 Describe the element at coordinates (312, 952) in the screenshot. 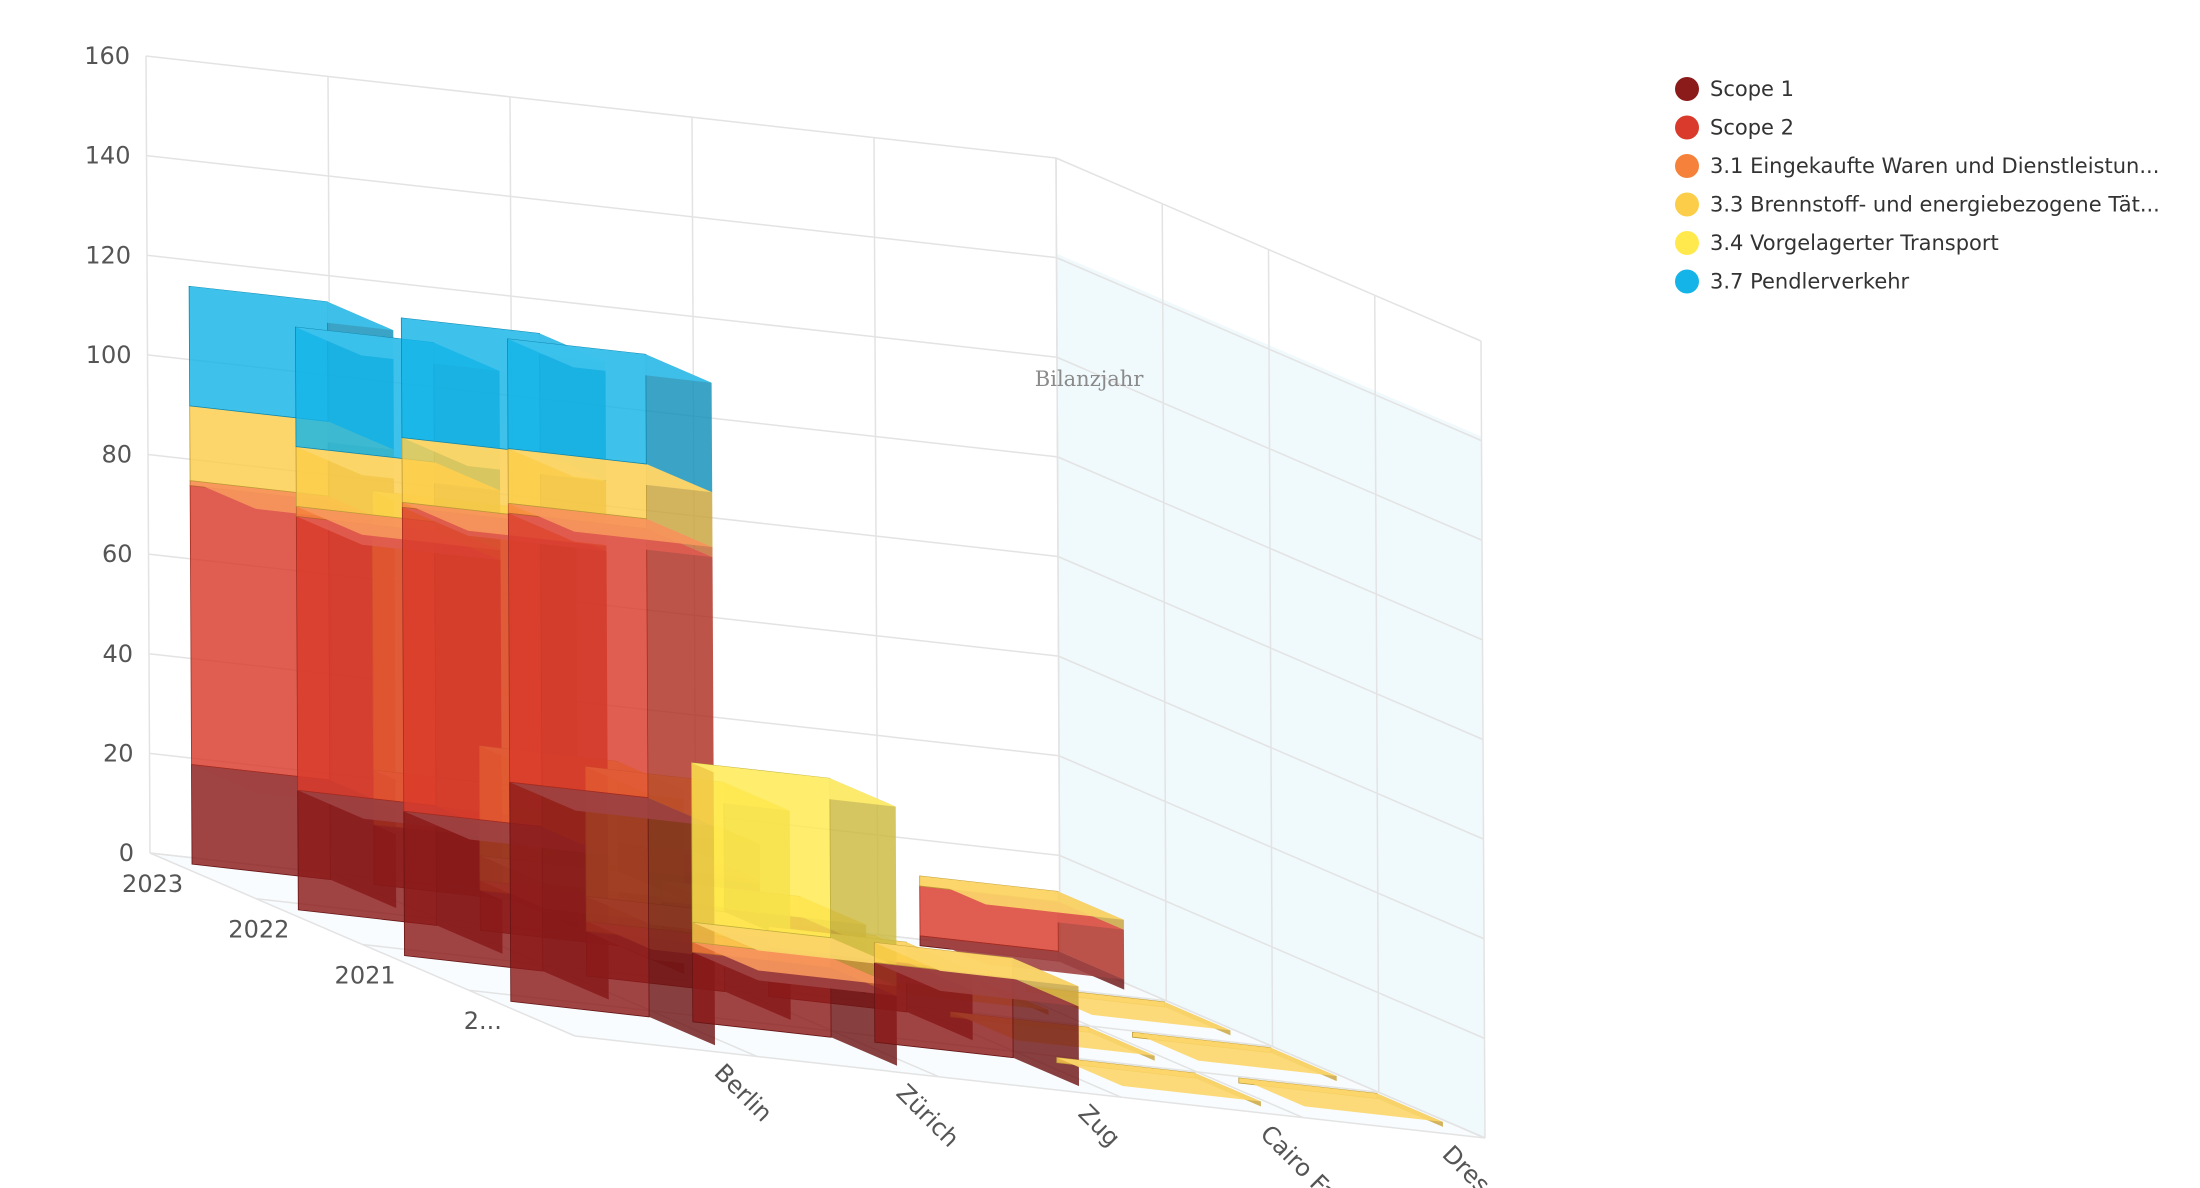

I see `depth-axis-ticks: 2... 2021 2022 2023` at that location.